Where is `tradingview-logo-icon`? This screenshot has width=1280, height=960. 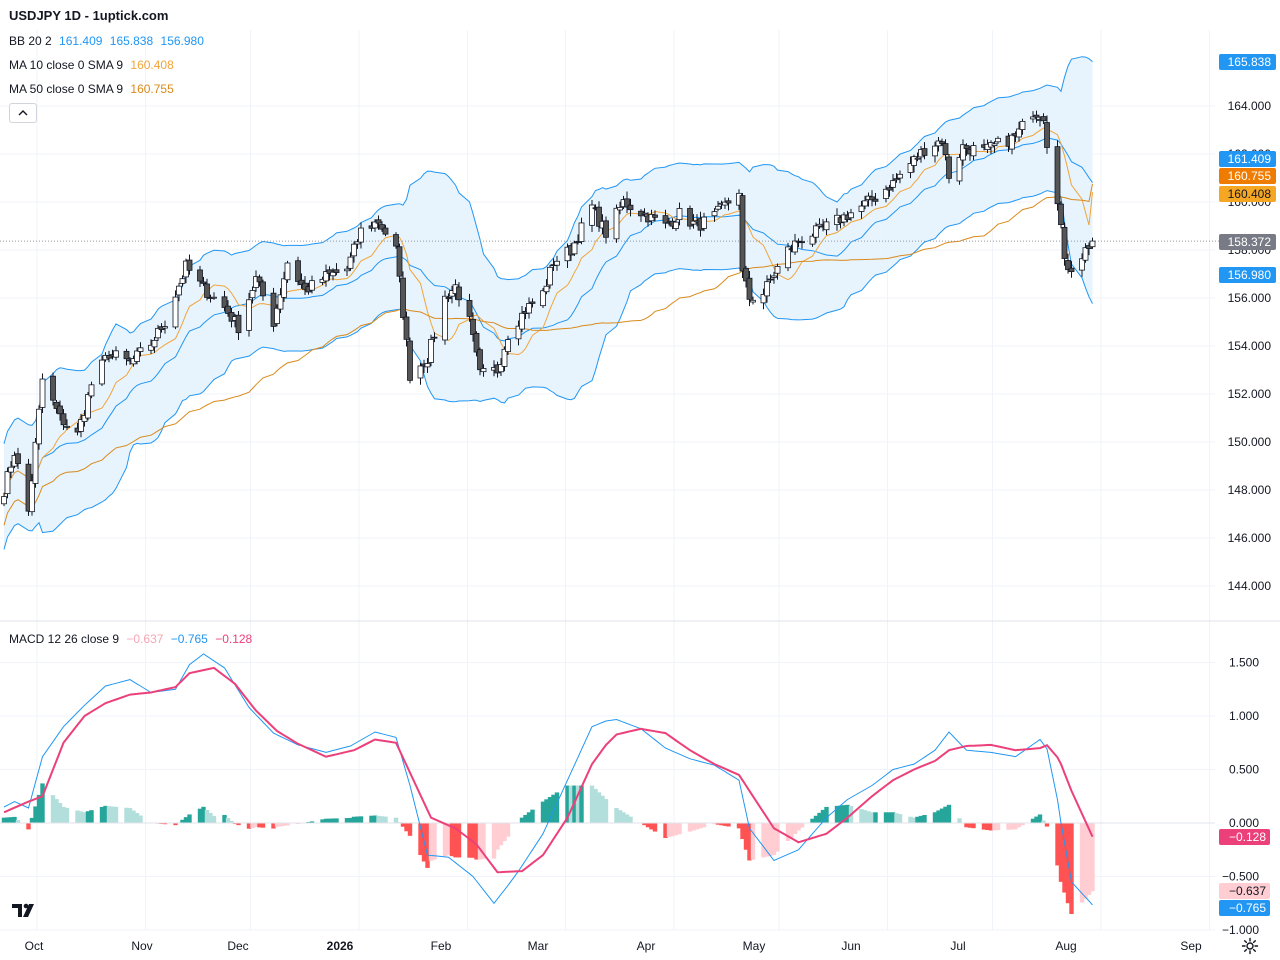 tradingview-logo-icon is located at coordinates (25, 910).